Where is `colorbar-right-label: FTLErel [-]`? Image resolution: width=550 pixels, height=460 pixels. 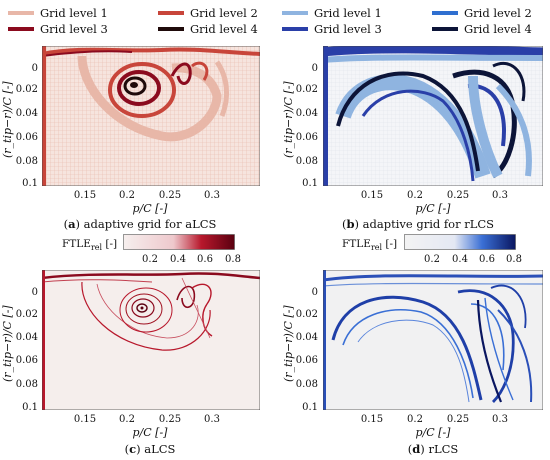
colorbar-right-label: FTLErel [-] is located at coordinates (369, 245).